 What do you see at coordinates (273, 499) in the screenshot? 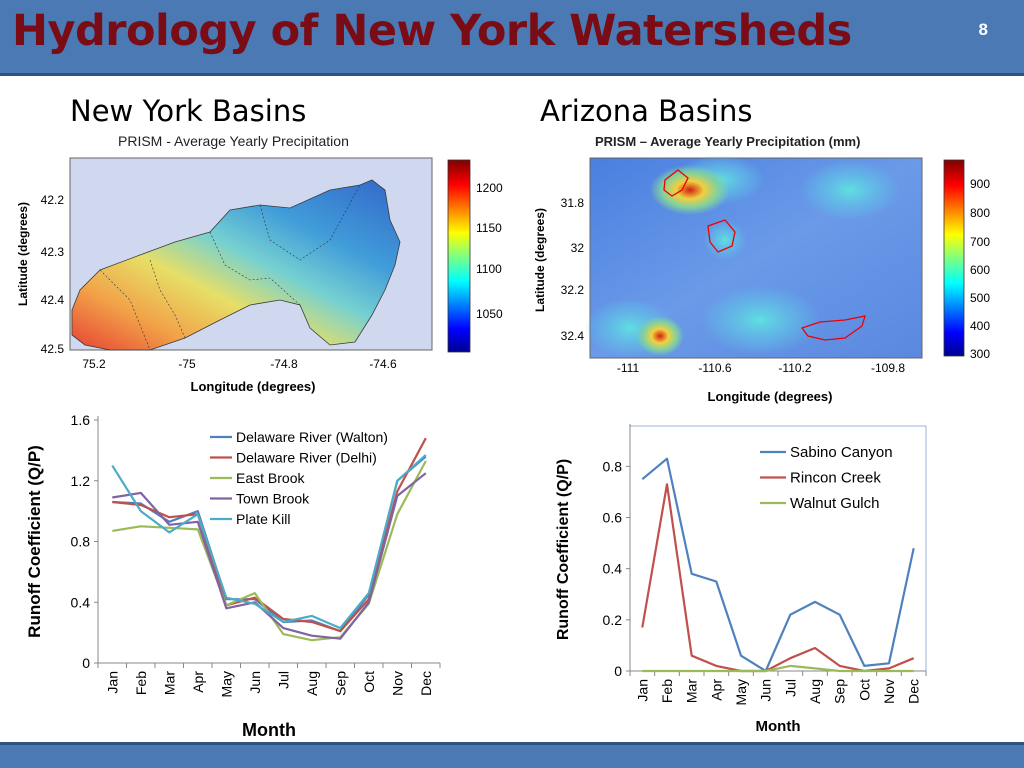
I see `legend-entry: Town Brook` at bounding box center [273, 499].